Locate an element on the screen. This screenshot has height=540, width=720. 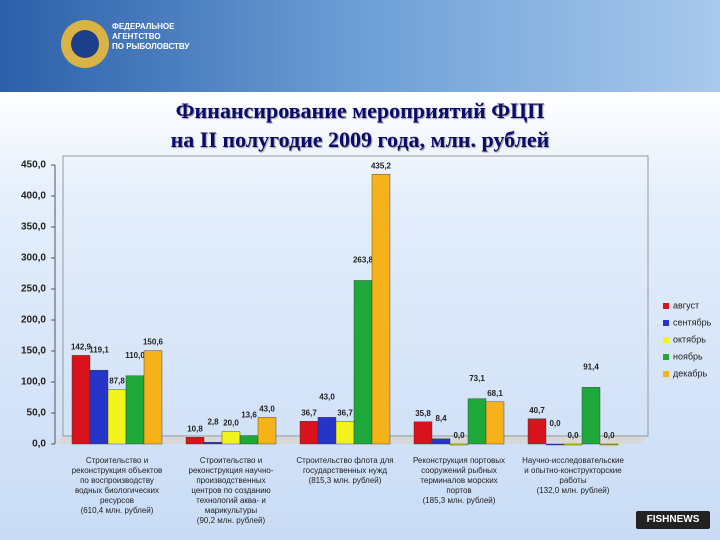
y-tick-label: 250,0 is located at coordinates (33, 289).